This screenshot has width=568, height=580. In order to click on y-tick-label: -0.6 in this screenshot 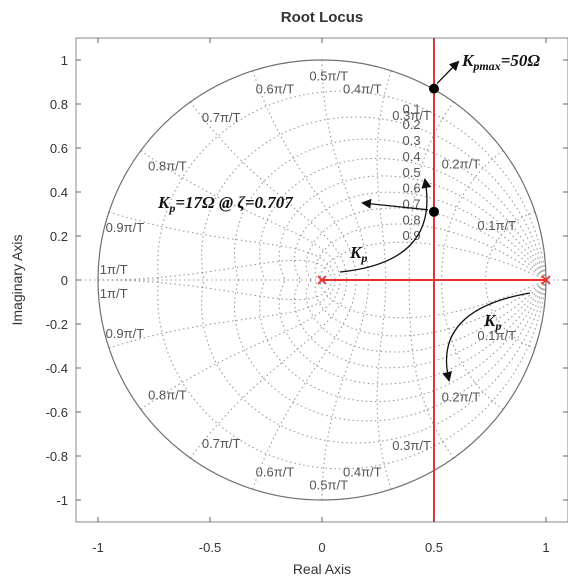, I will do `click(57, 412)`.